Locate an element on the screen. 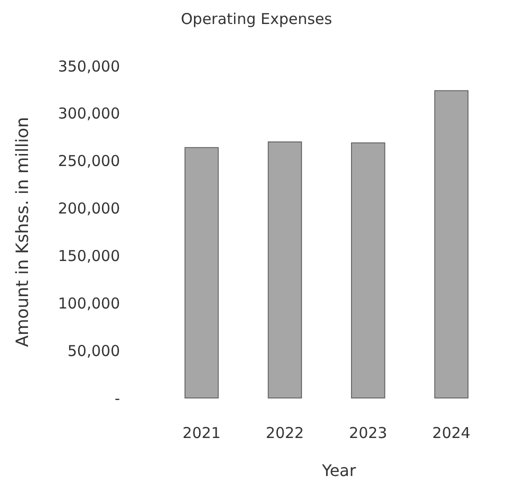  y-tick-label: - is located at coordinates (117, 398).